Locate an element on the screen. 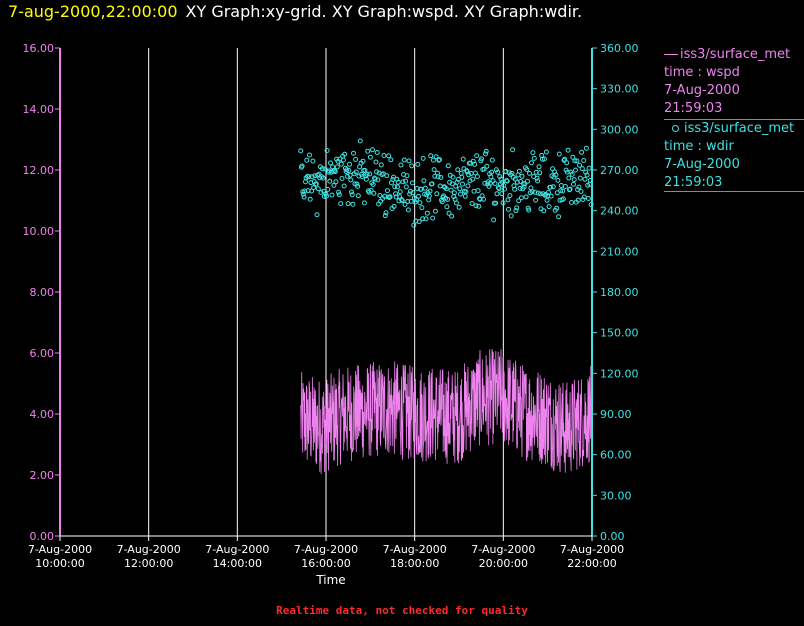 This screenshot has width=804, height=626. line-swatch-icon is located at coordinates (671, 54).